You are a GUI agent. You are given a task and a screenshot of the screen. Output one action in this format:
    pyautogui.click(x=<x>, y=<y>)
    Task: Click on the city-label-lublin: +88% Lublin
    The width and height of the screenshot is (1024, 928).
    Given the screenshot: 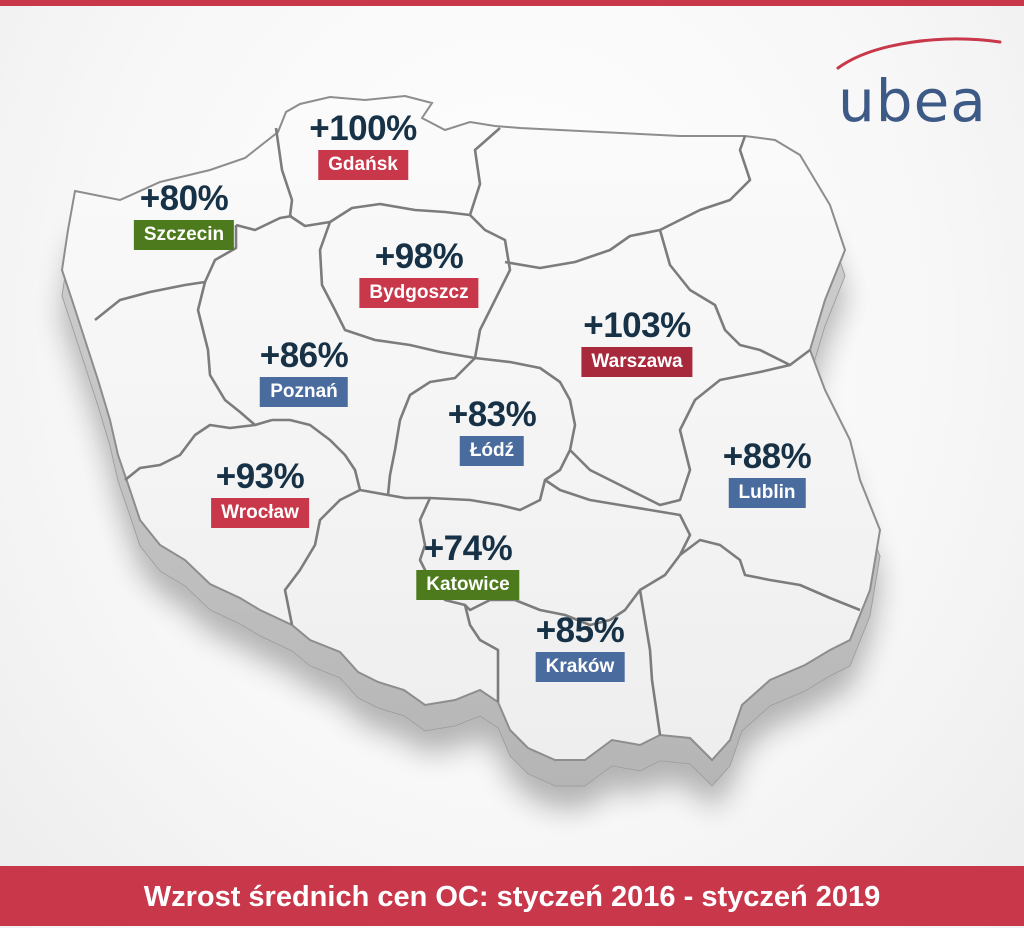 What is the action you would take?
    pyautogui.click(x=767, y=473)
    